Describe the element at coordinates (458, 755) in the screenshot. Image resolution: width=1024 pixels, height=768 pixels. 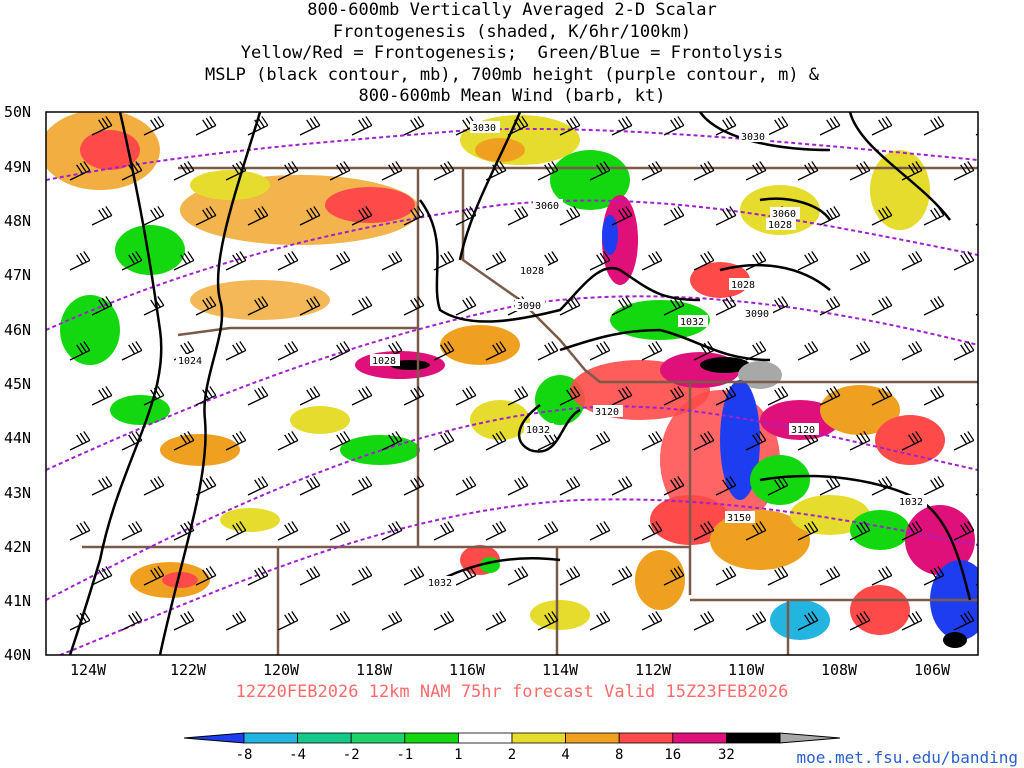
I see `colorbar-tick-label: 1` at that location.